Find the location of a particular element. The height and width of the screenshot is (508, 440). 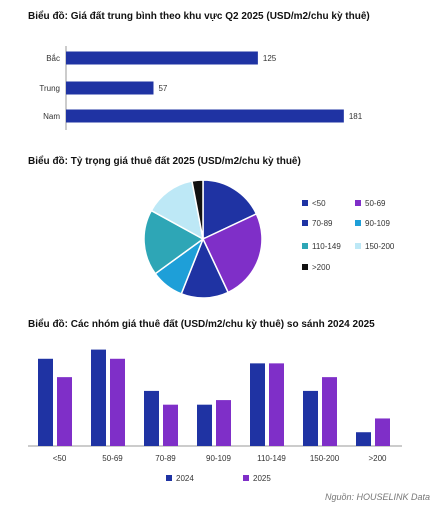

pie-legend-label: <50 is located at coordinates (319, 203).